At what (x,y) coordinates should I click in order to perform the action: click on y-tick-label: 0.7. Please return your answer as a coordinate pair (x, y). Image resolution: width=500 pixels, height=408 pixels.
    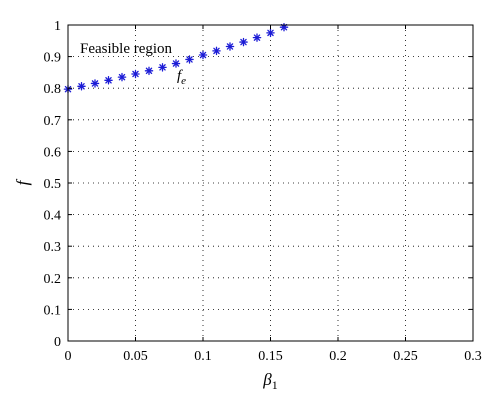
    Looking at the image, I should click on (53, 121).